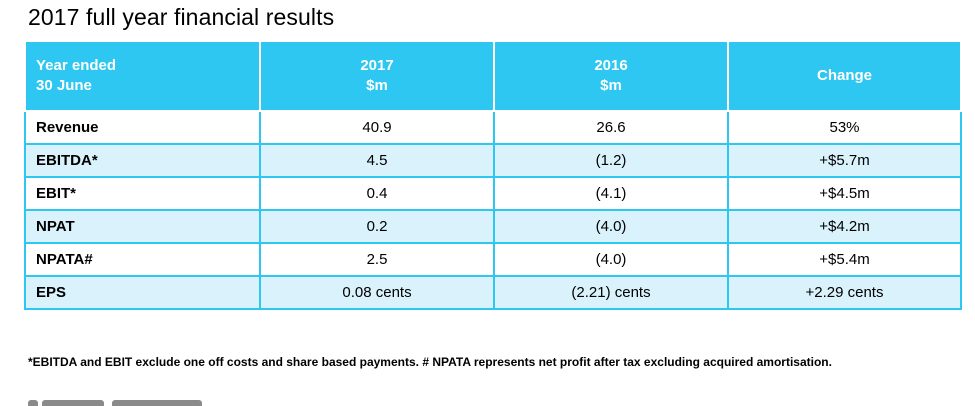 This screenshot has height=406, width=975. What do you see at coordinates (377, 65) in the screenshot?
I see `header-2017-year: 2017` at bounding box center [377, 65].